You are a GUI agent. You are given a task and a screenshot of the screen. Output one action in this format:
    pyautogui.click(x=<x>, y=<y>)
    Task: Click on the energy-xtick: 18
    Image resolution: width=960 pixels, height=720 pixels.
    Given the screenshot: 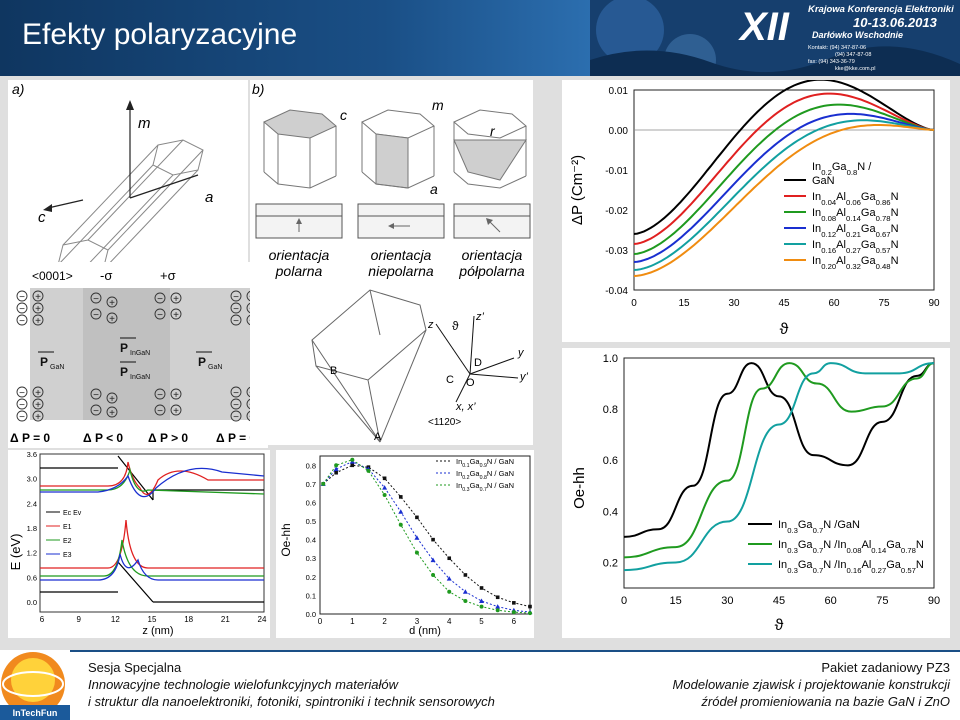 What is the action you would take?
    pyautogui.click(x=188, y=619)
    